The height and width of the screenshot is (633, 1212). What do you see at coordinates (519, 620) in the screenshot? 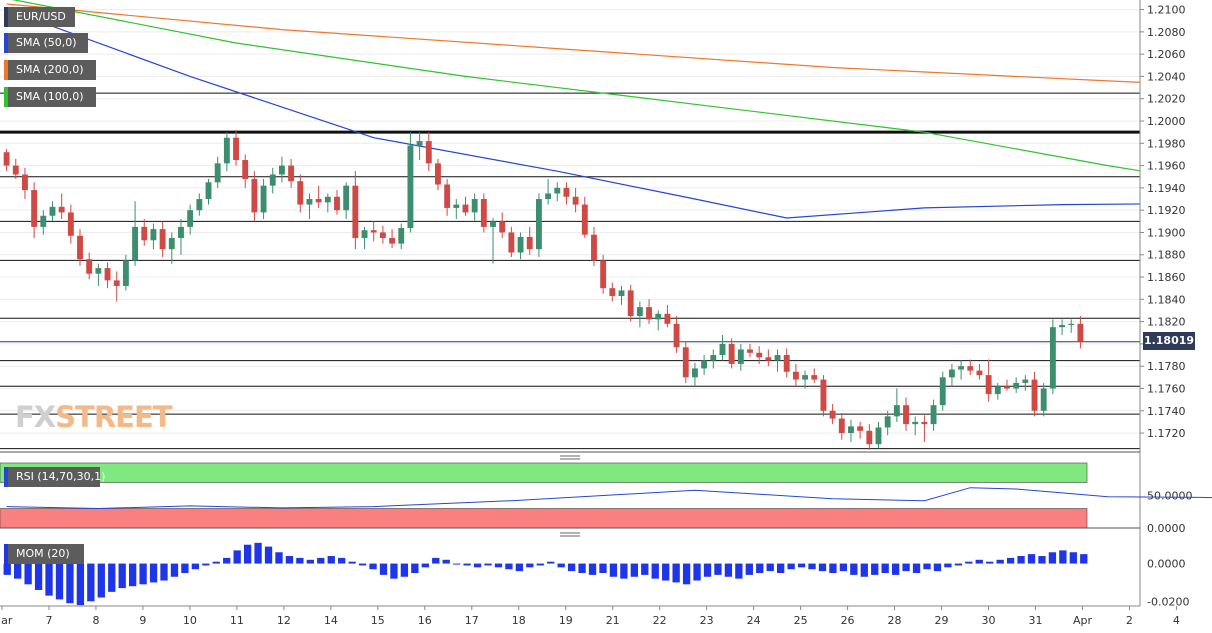
I see `x-tick-label: 18` at bounding box center [519, 620].